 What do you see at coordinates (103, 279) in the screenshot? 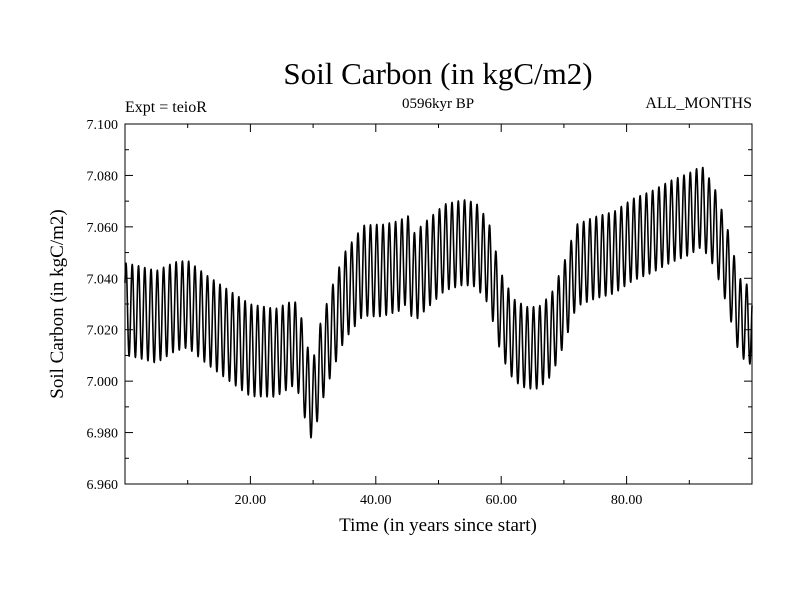
I see `y-tick-label: 7.040` at bounding box center [103, 279].